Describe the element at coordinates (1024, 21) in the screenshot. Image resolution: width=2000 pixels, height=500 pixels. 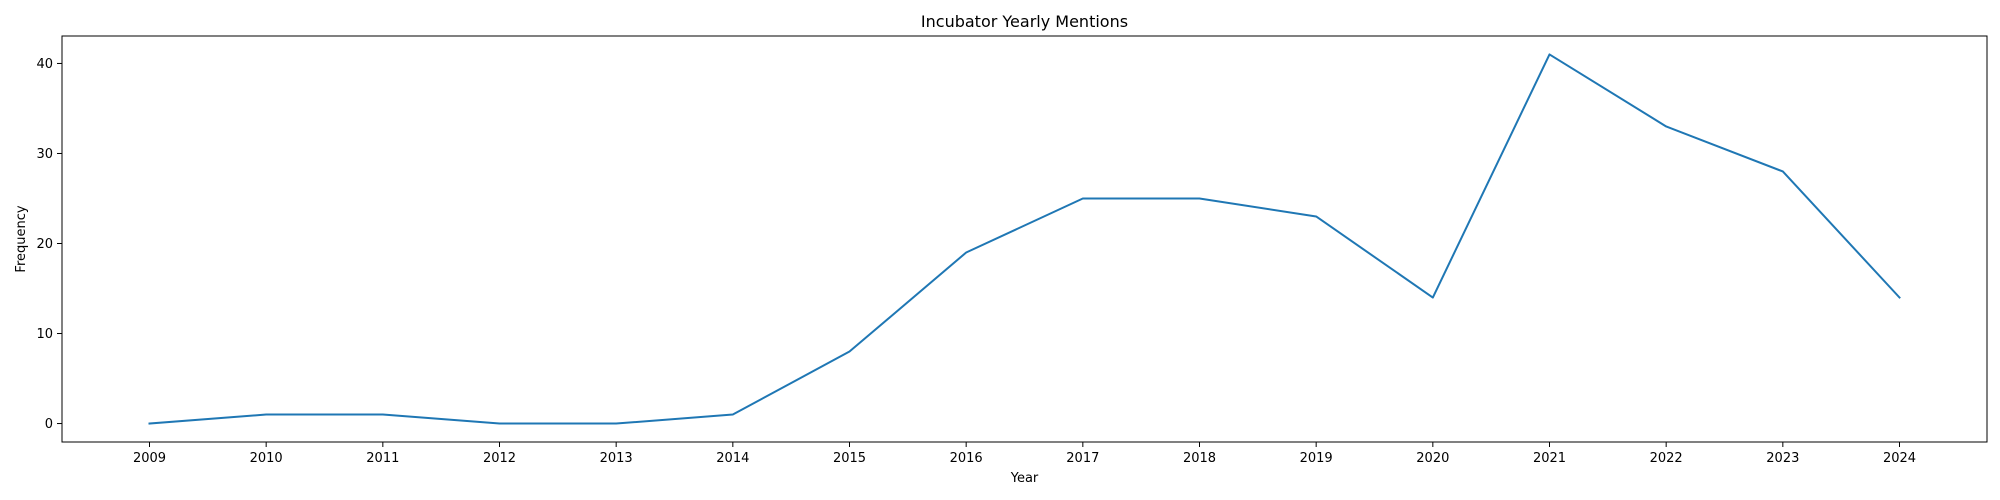
I see `chart-title: Incubator Yearly Mentions` at that location.